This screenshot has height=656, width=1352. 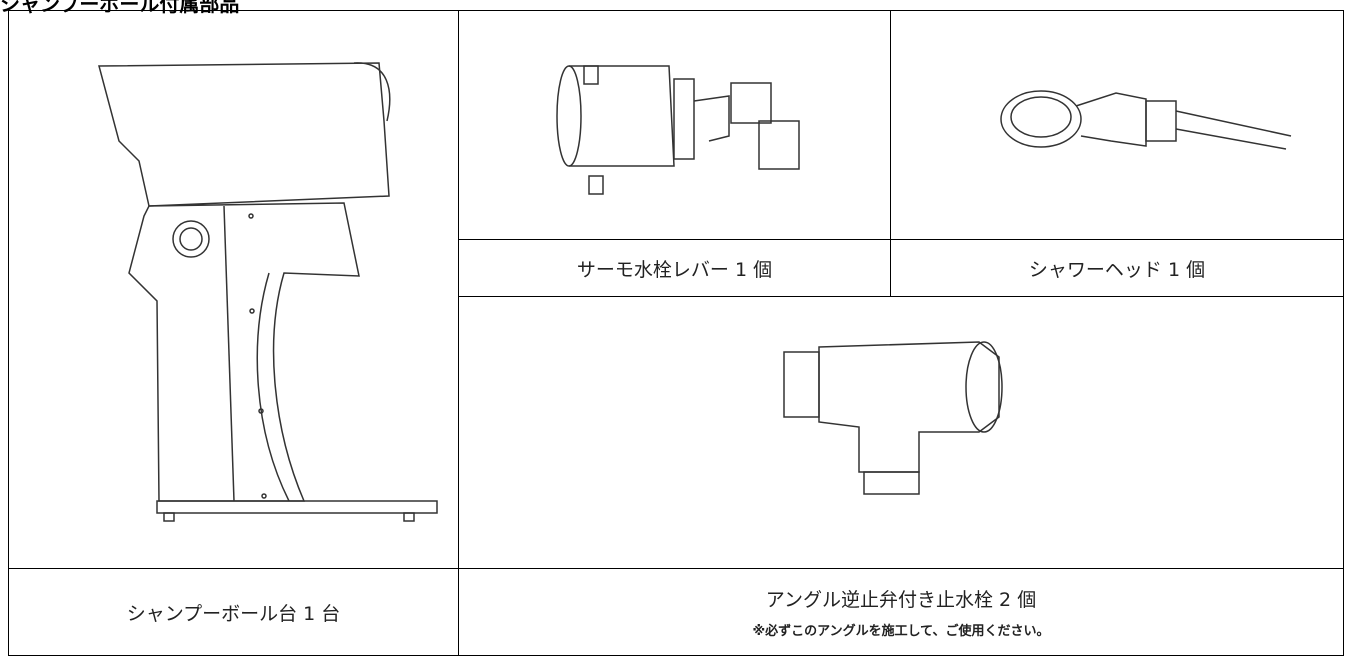 What do you see at coordinates (901, 631) in the screenshot?
I see `item-note: ※必ずこのアングルを施工して、ご使用ください。` at bounding box center [901, 631].